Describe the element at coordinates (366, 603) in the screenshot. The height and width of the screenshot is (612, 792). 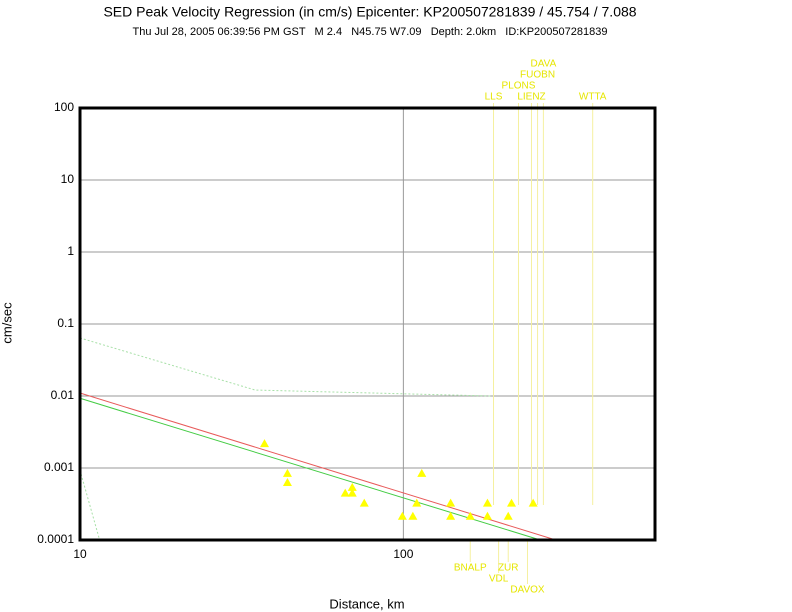
I see `x-axis-label: Distance, km` at that location.